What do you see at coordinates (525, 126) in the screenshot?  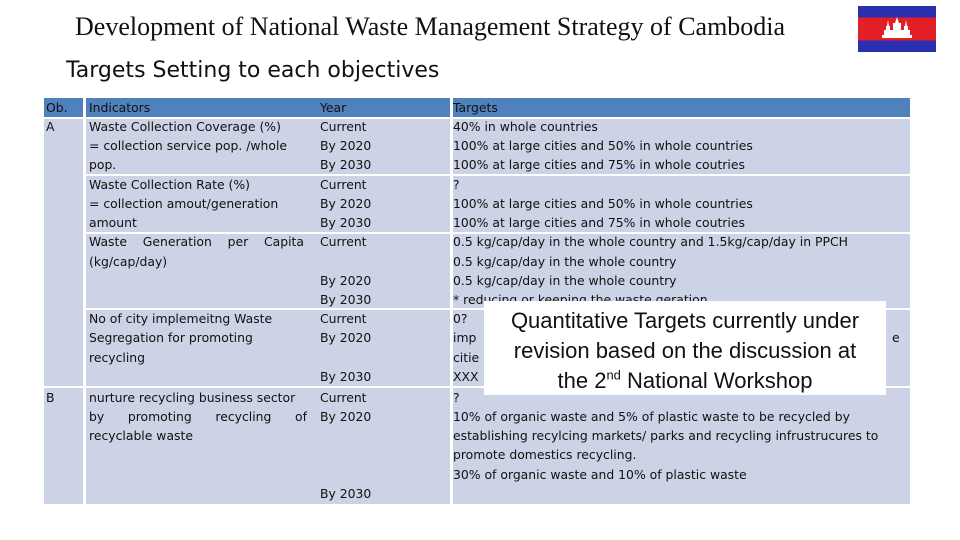 I see `target-text: 40% in whole countries` at bounding box center [525, 126].